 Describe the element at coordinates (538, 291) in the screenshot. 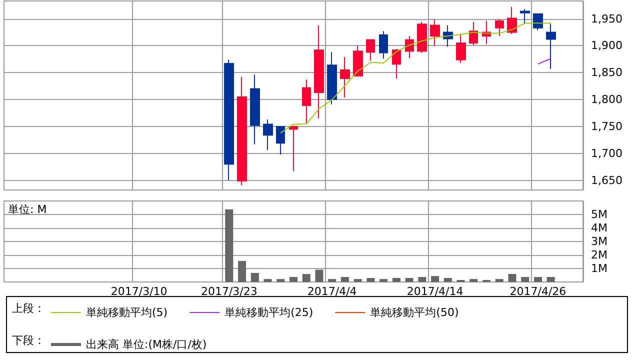

I see `x-tick-label: 2017/4/26` at that location.